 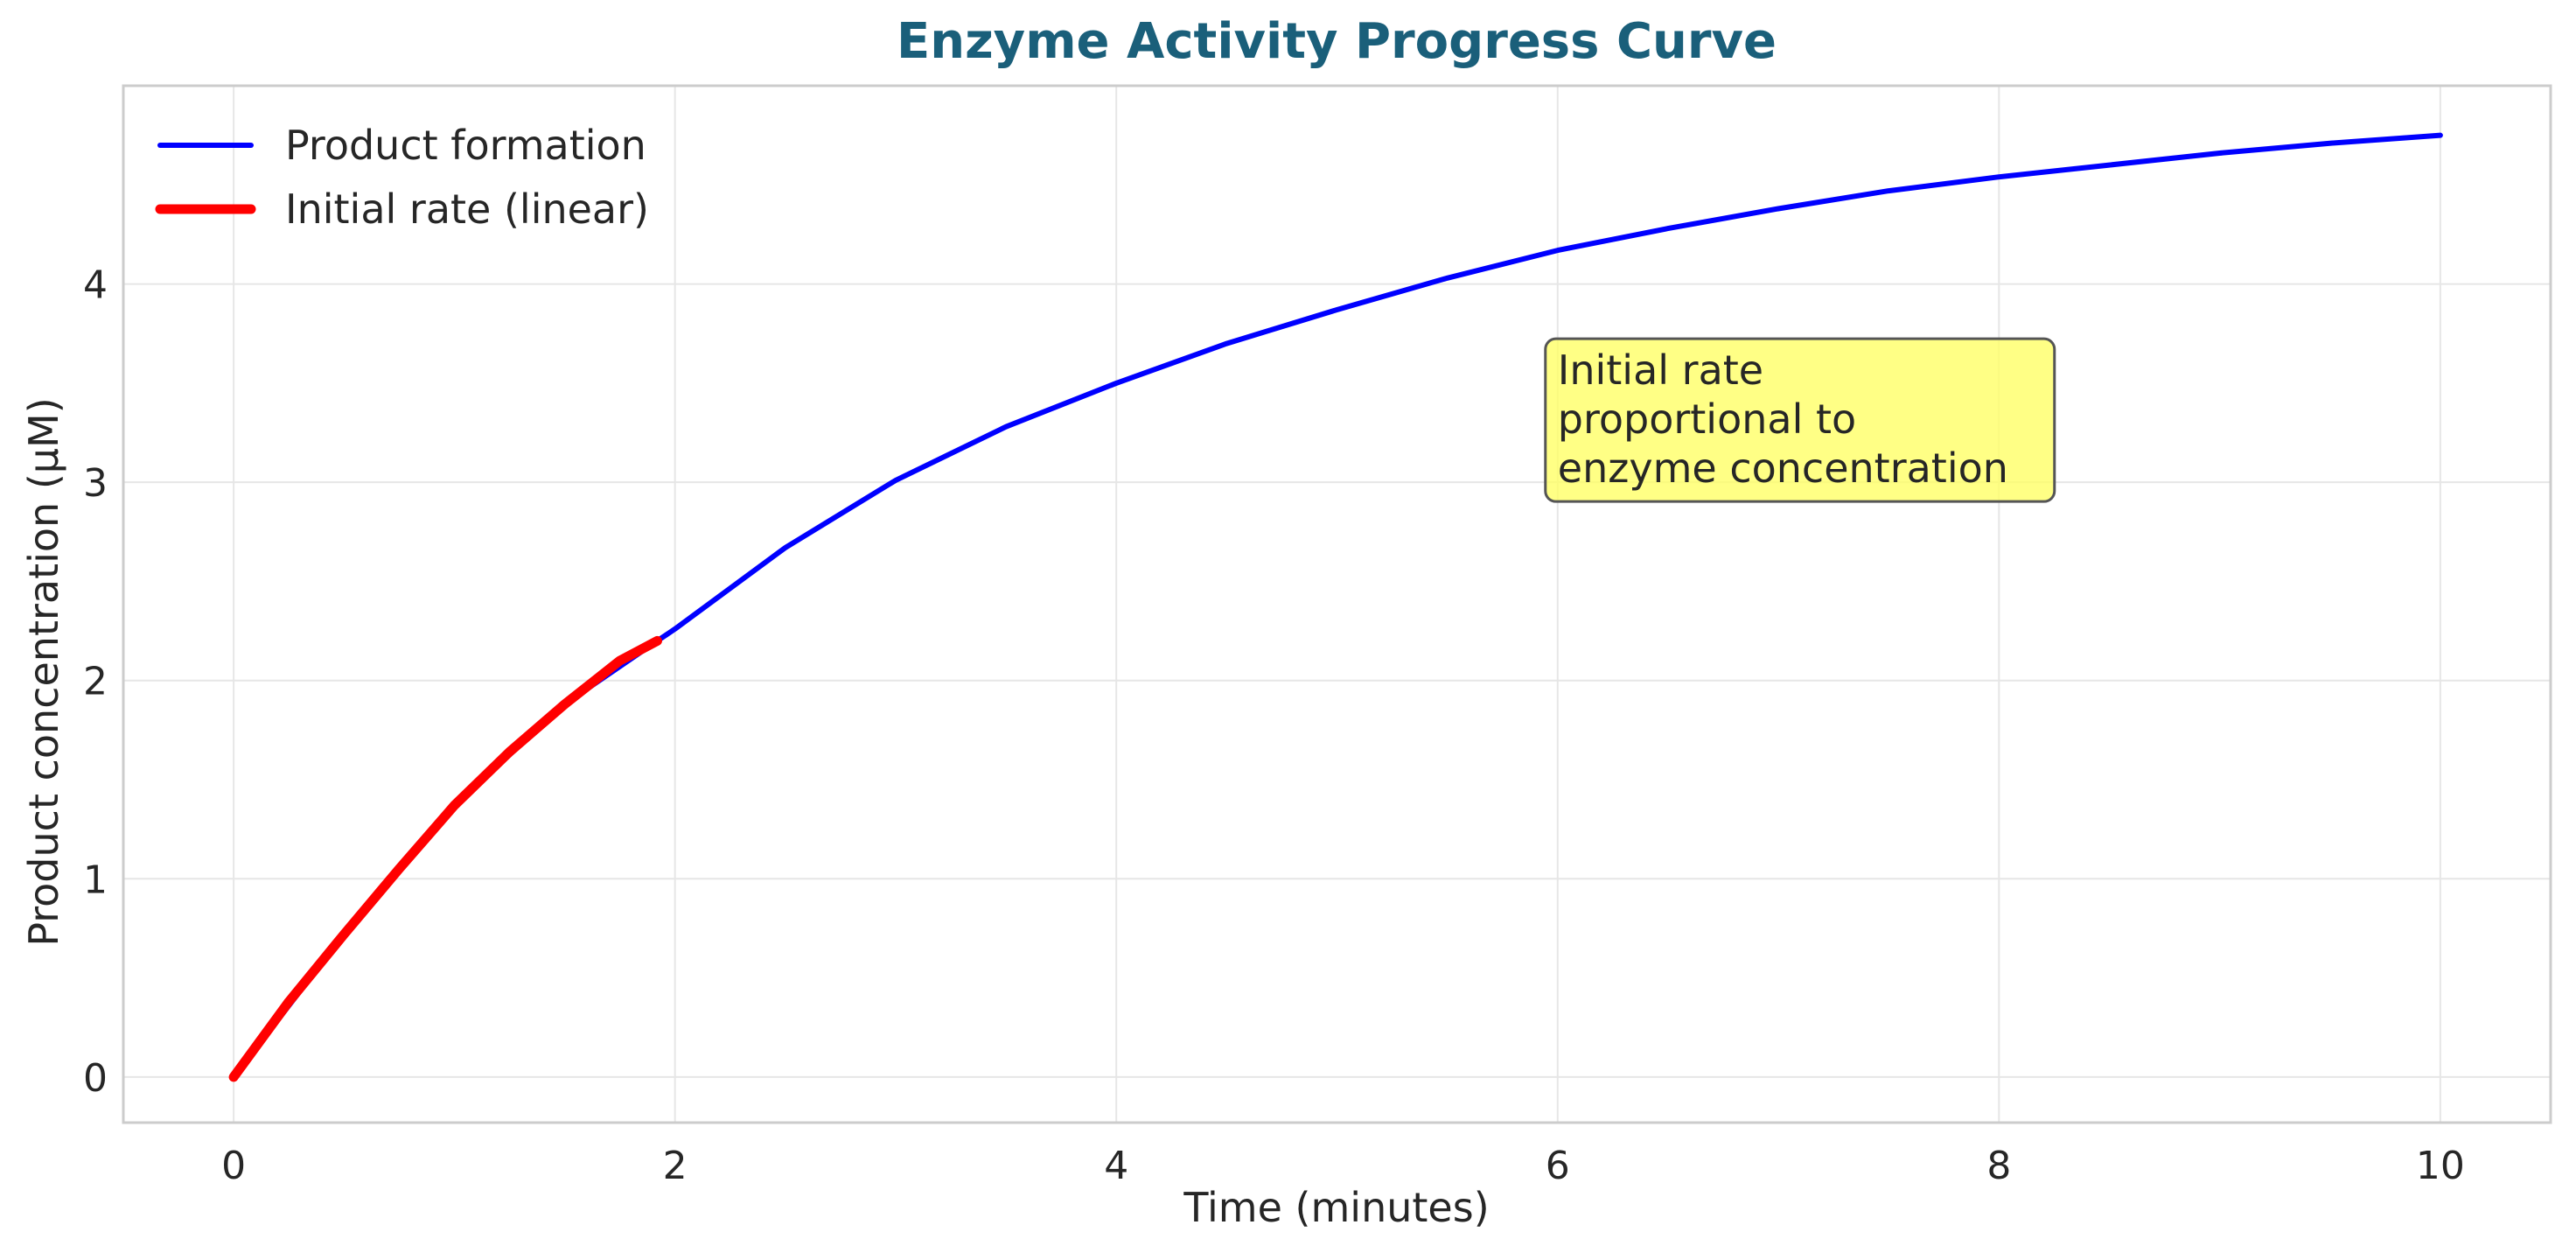 I want to click on legend-label: Product formation, so click(x=465, y=145).